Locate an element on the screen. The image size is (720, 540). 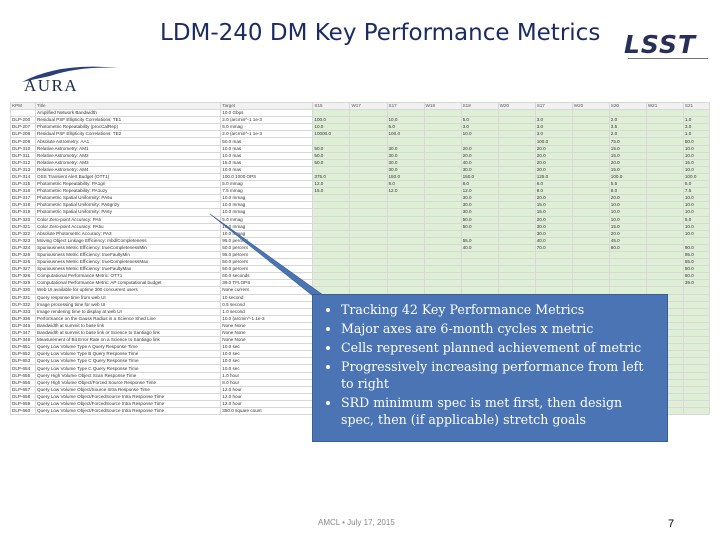
table-cell: 60.0 seconds is located at coordinates (267, 276).